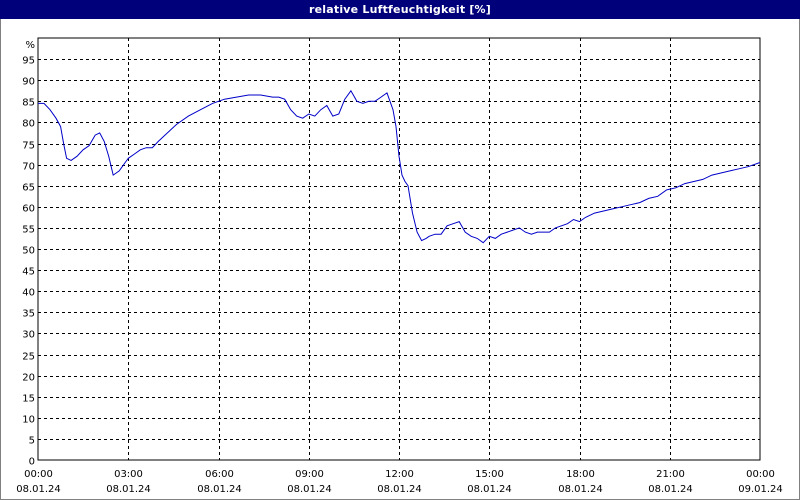 This screenshot has height=500, width=800. I want to click on chart-title: relative Luftfeuchtigkeit [%], so click(400, 9).